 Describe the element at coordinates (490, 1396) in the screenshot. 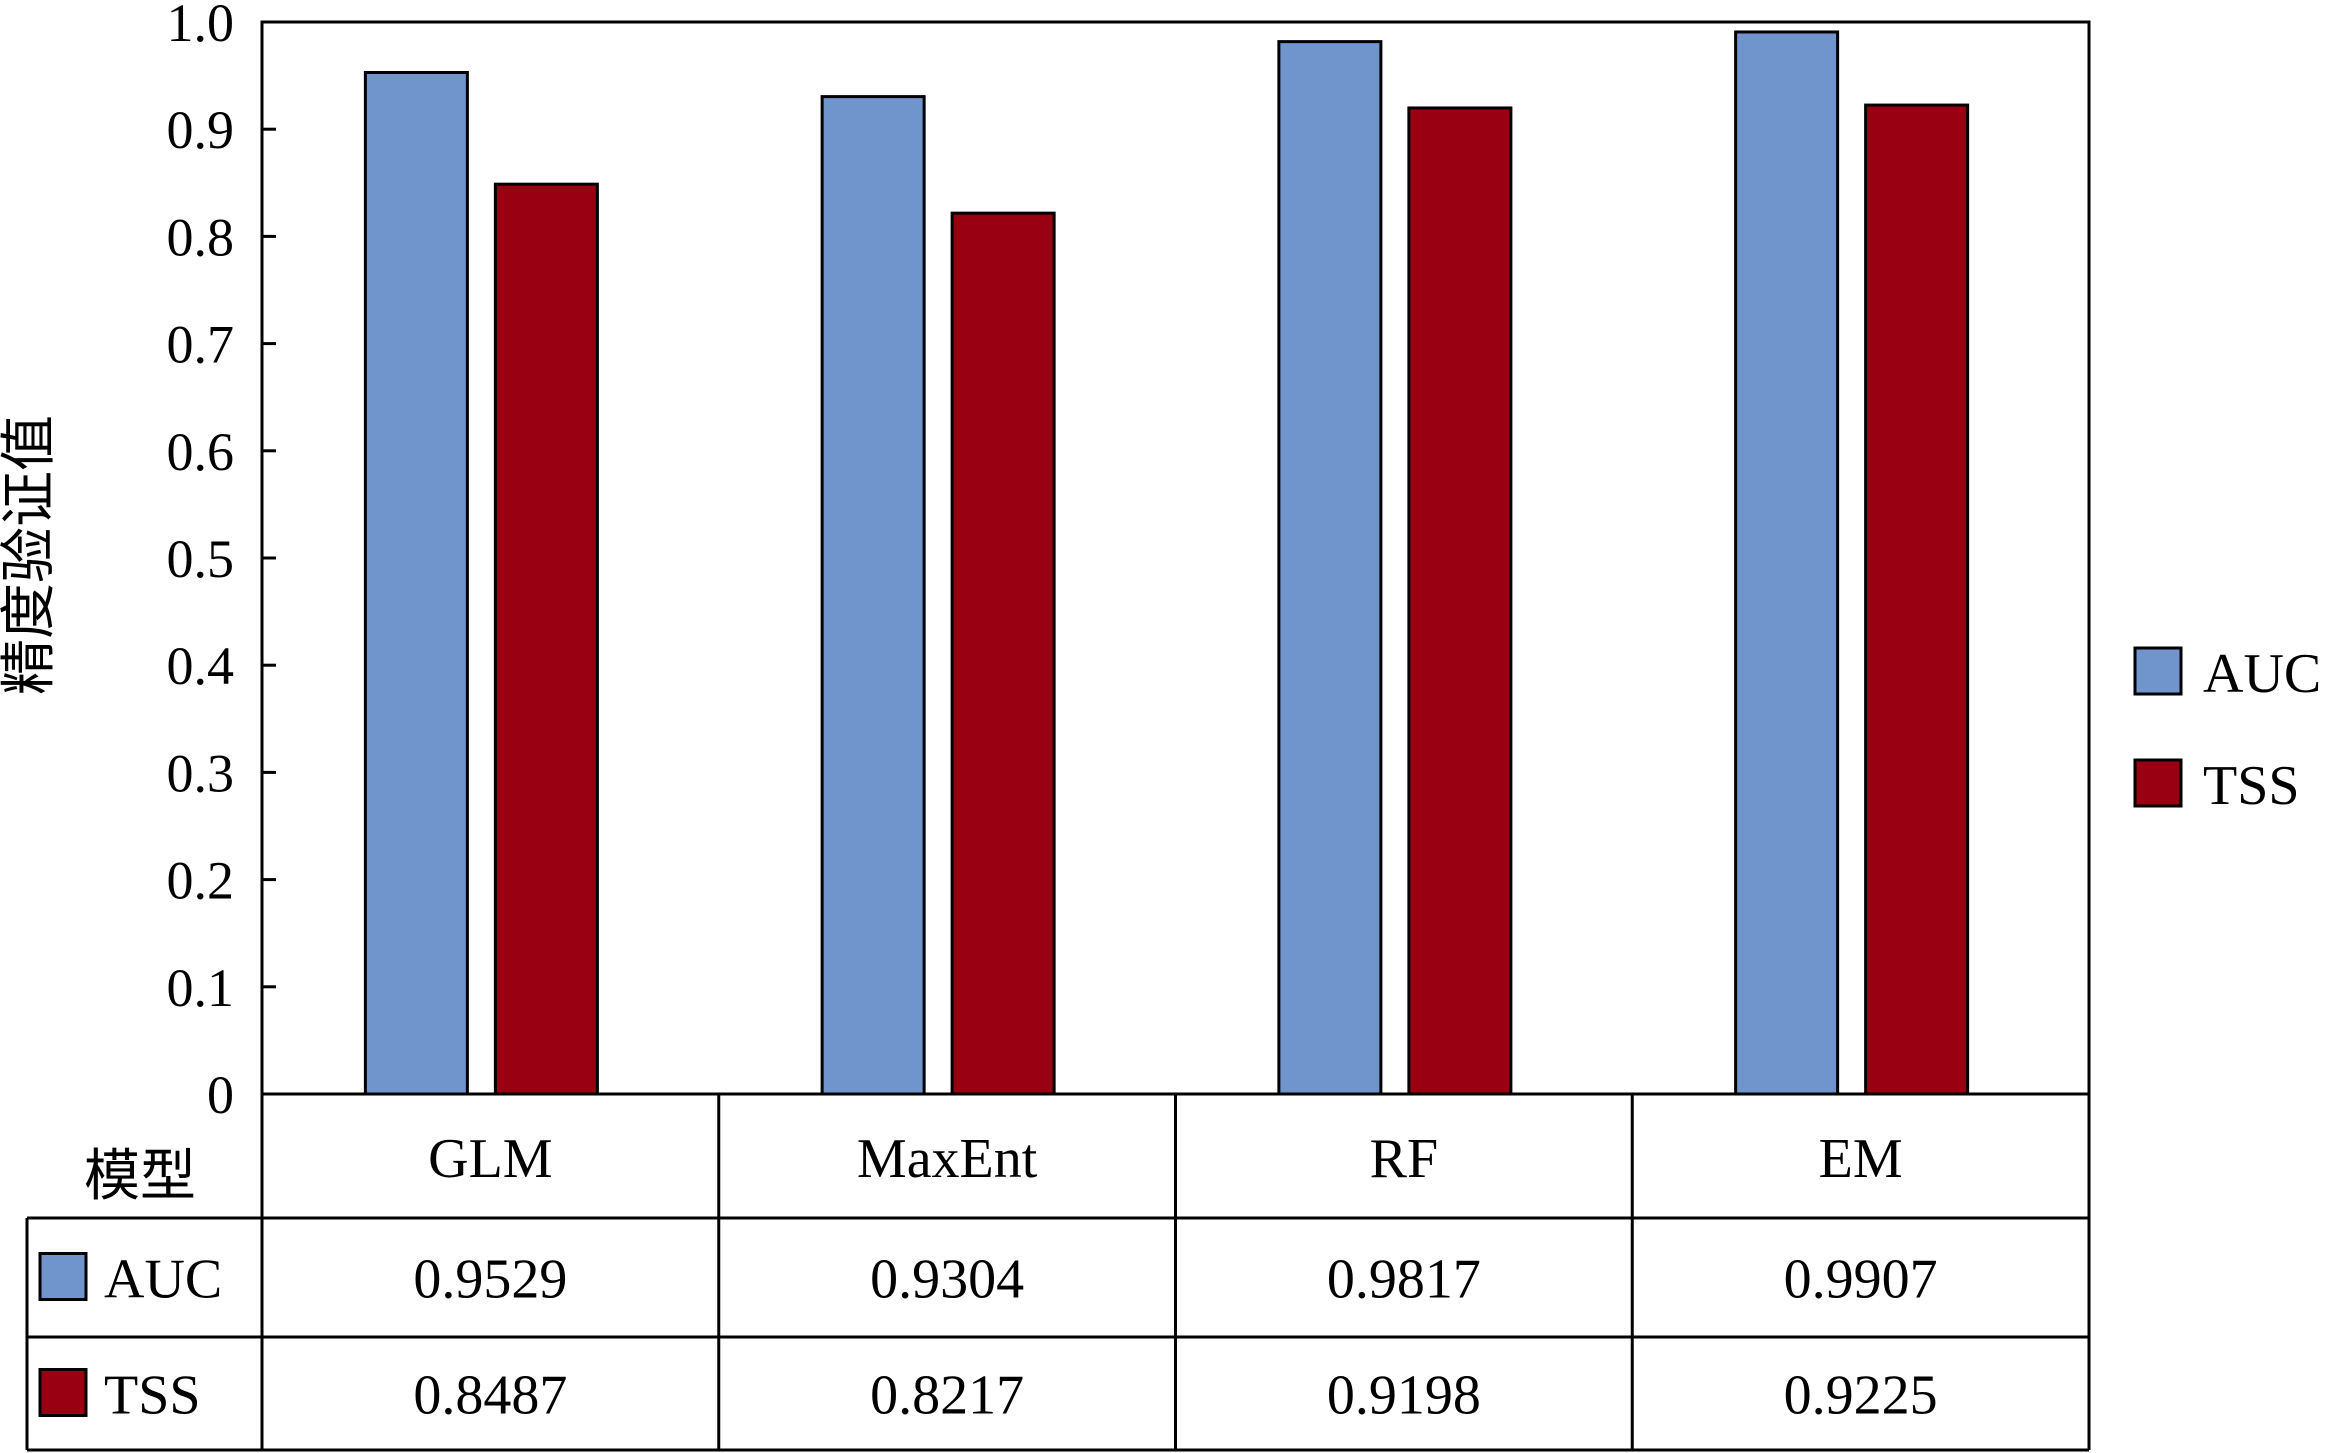

I see `data-label: 0.8487` at that location.